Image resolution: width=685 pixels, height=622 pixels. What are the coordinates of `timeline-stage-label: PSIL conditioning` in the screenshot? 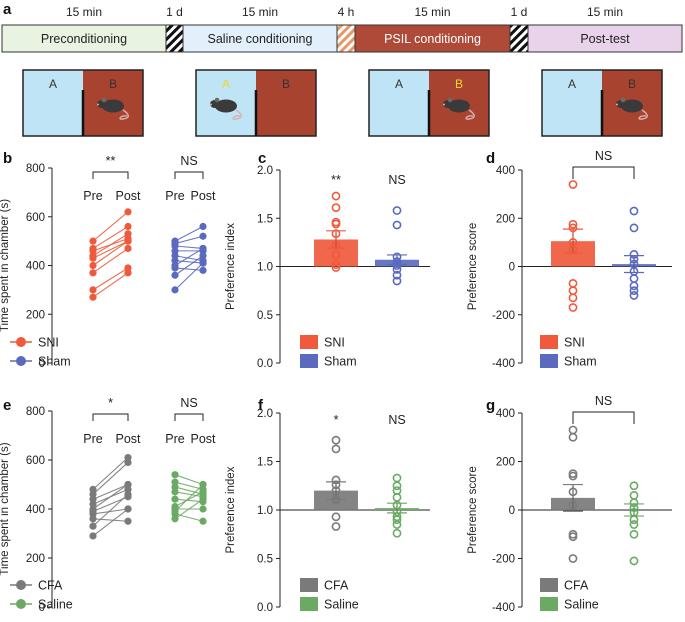 It's located at (432, 39).